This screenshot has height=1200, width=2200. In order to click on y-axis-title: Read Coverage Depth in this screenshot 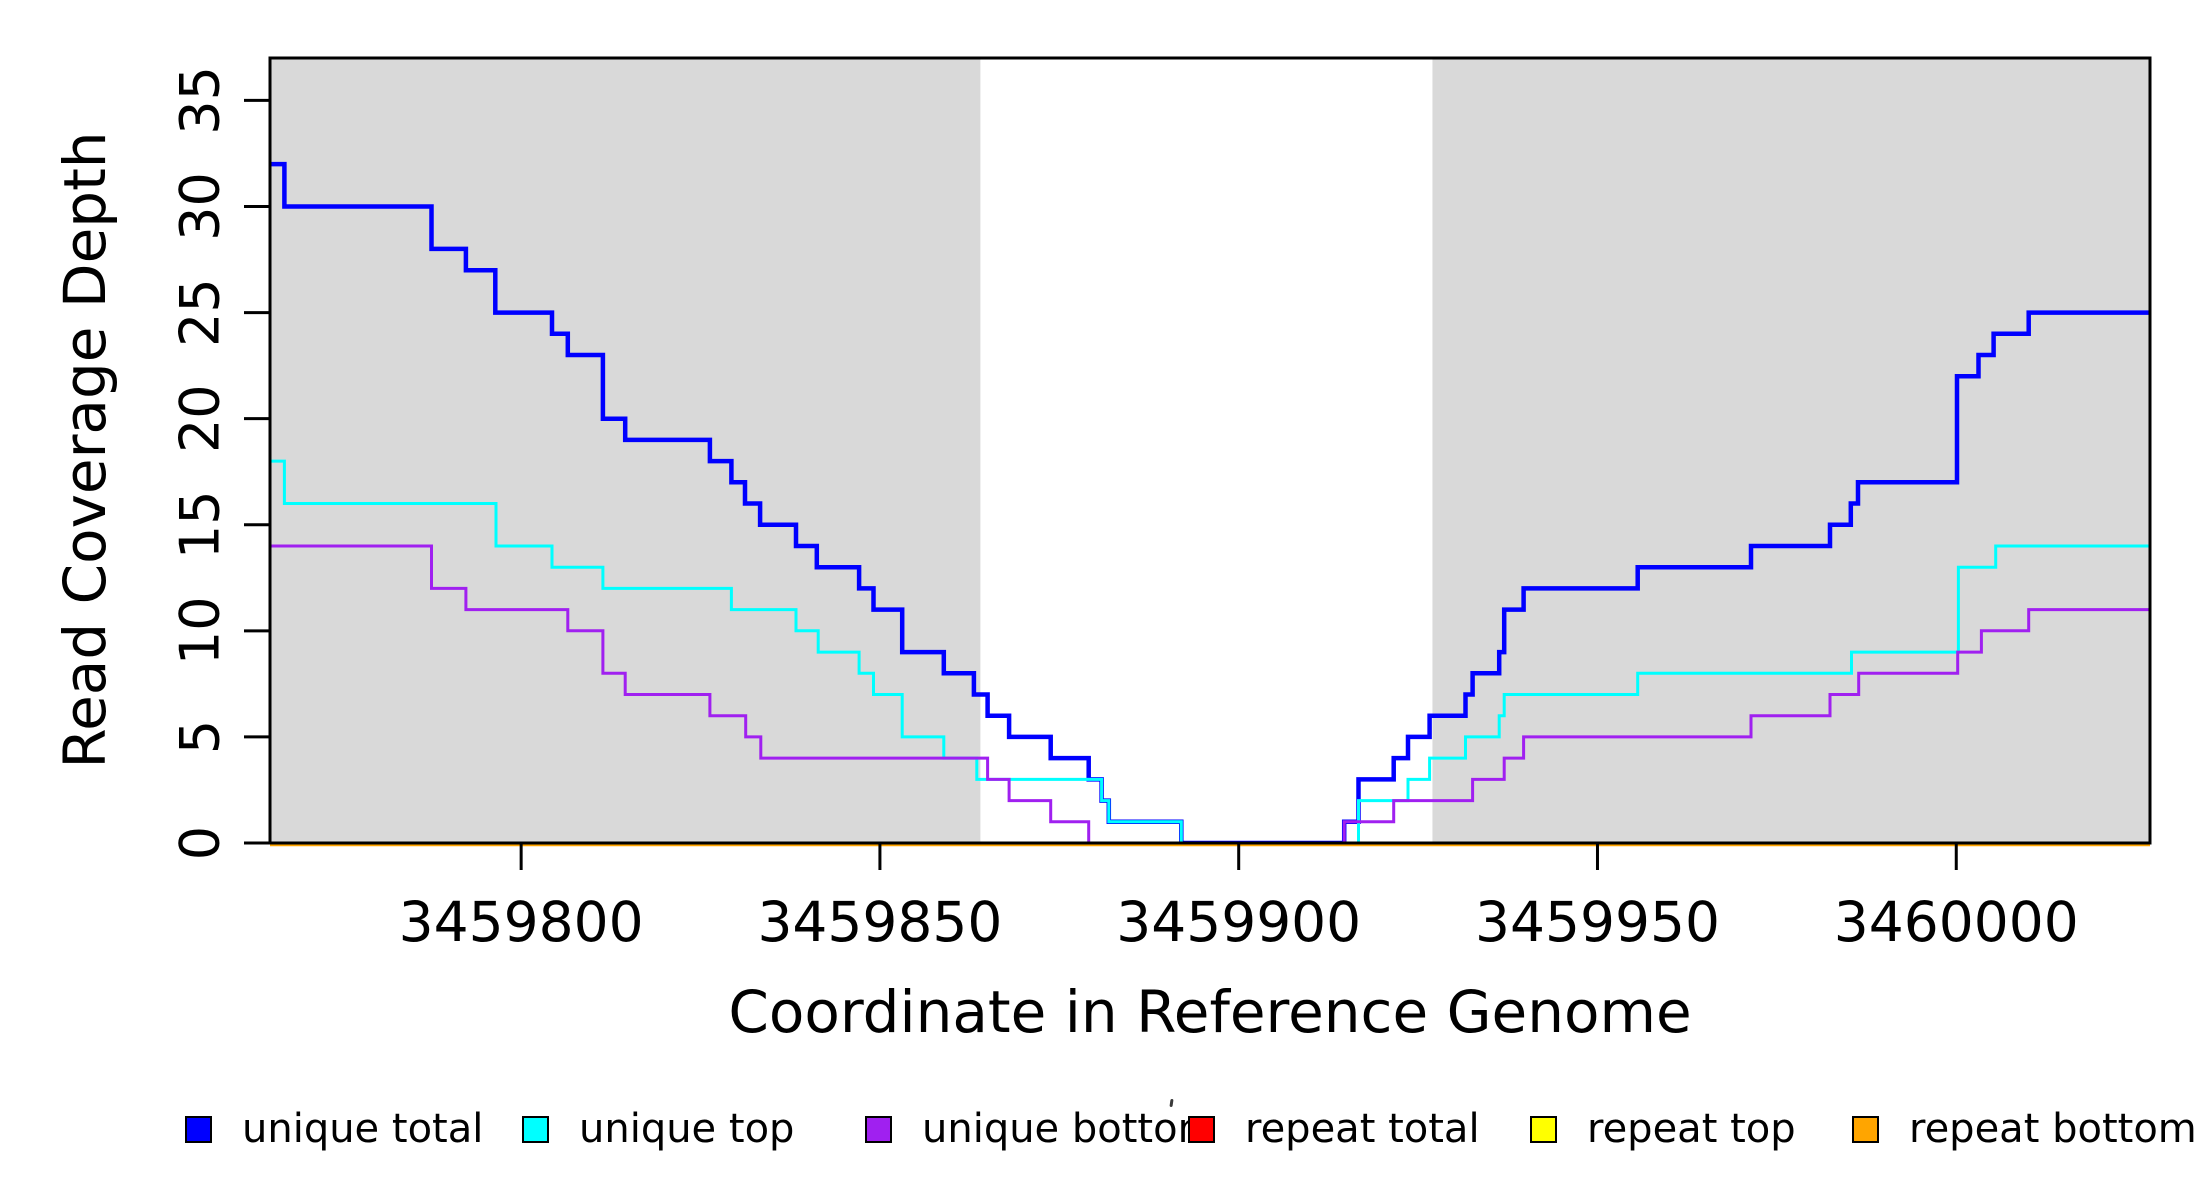, I will do `click(85, 450)`.